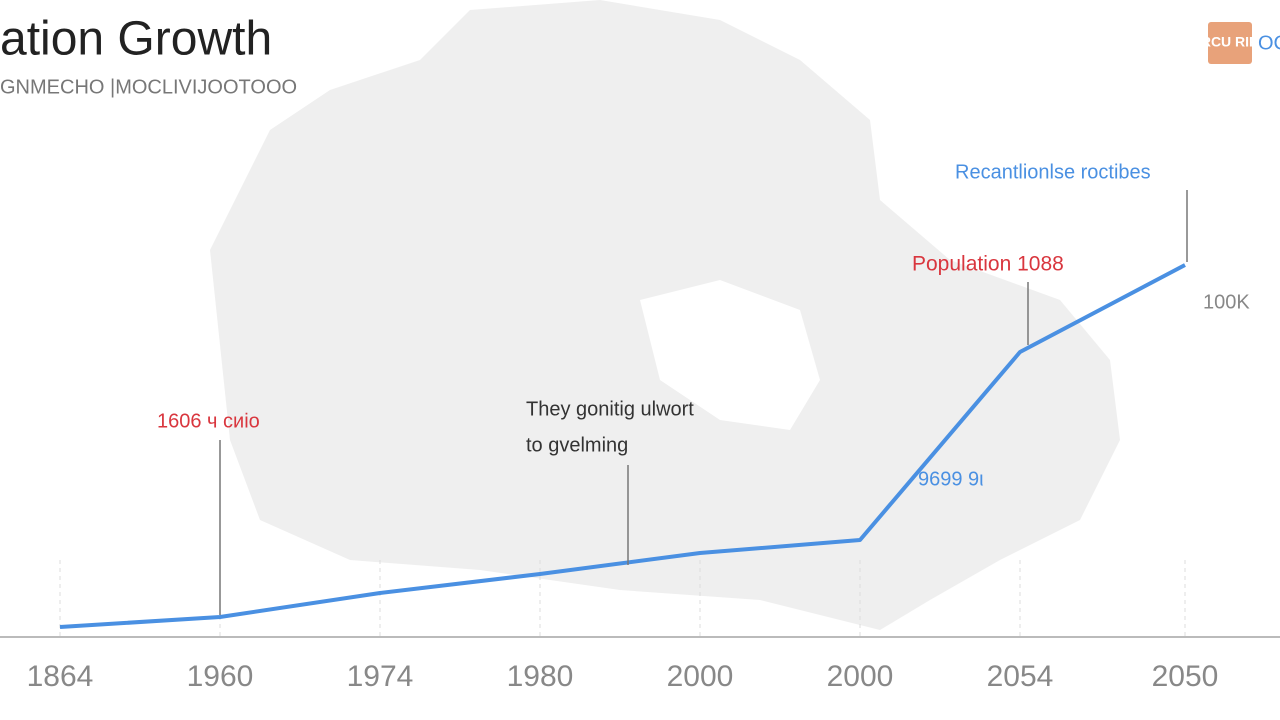  What do you see at coordinates (1269, 43) in the screenshot?
I see `logo-text: OC` at bounding box center [1269, 43].